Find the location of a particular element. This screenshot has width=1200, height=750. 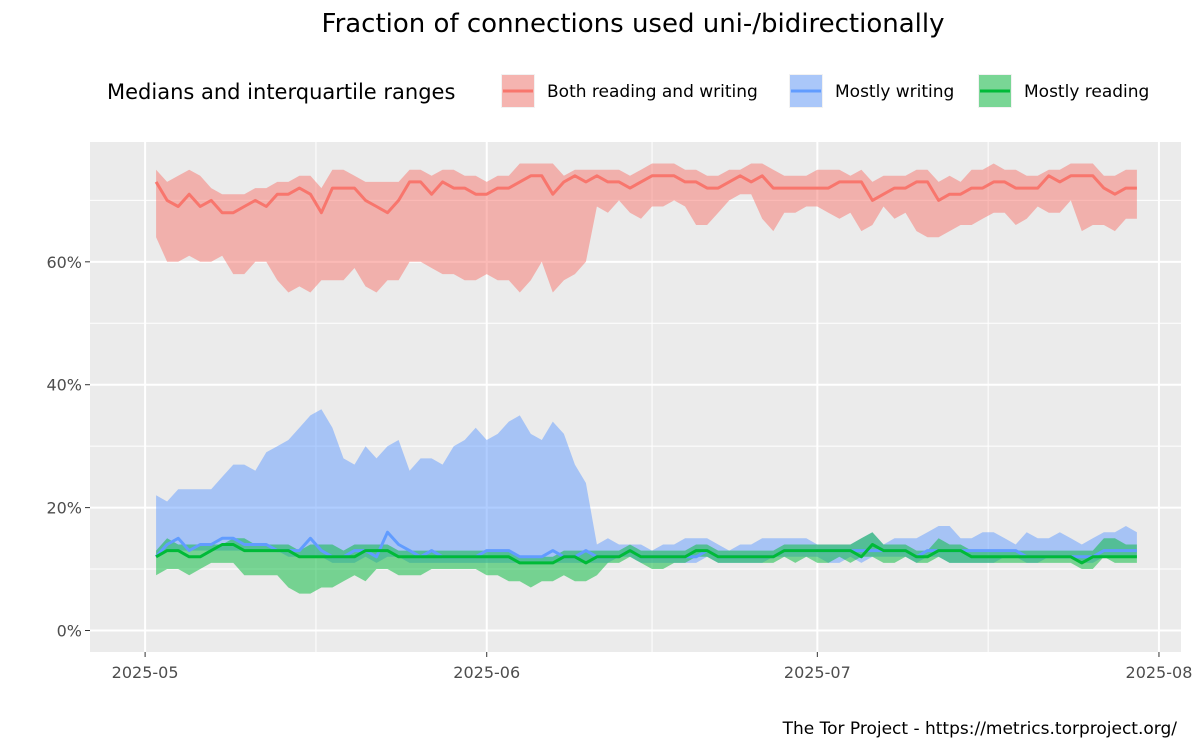

y-tick-label: 60% is located at coordinates (64, 262).